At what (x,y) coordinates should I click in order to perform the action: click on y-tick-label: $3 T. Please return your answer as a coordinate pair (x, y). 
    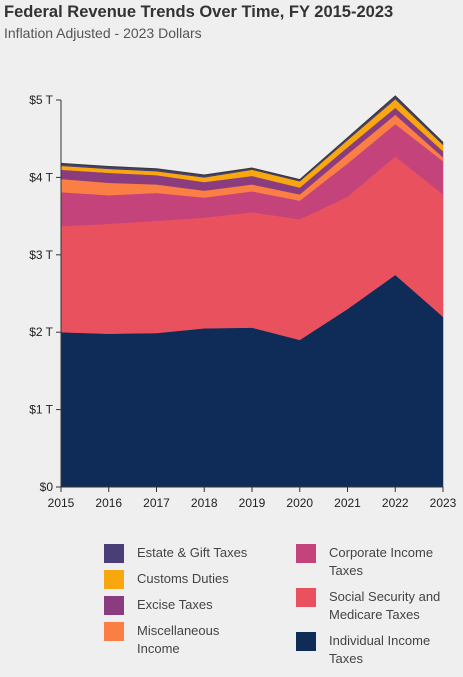
    Looking at the image, I should click on (41, 255).